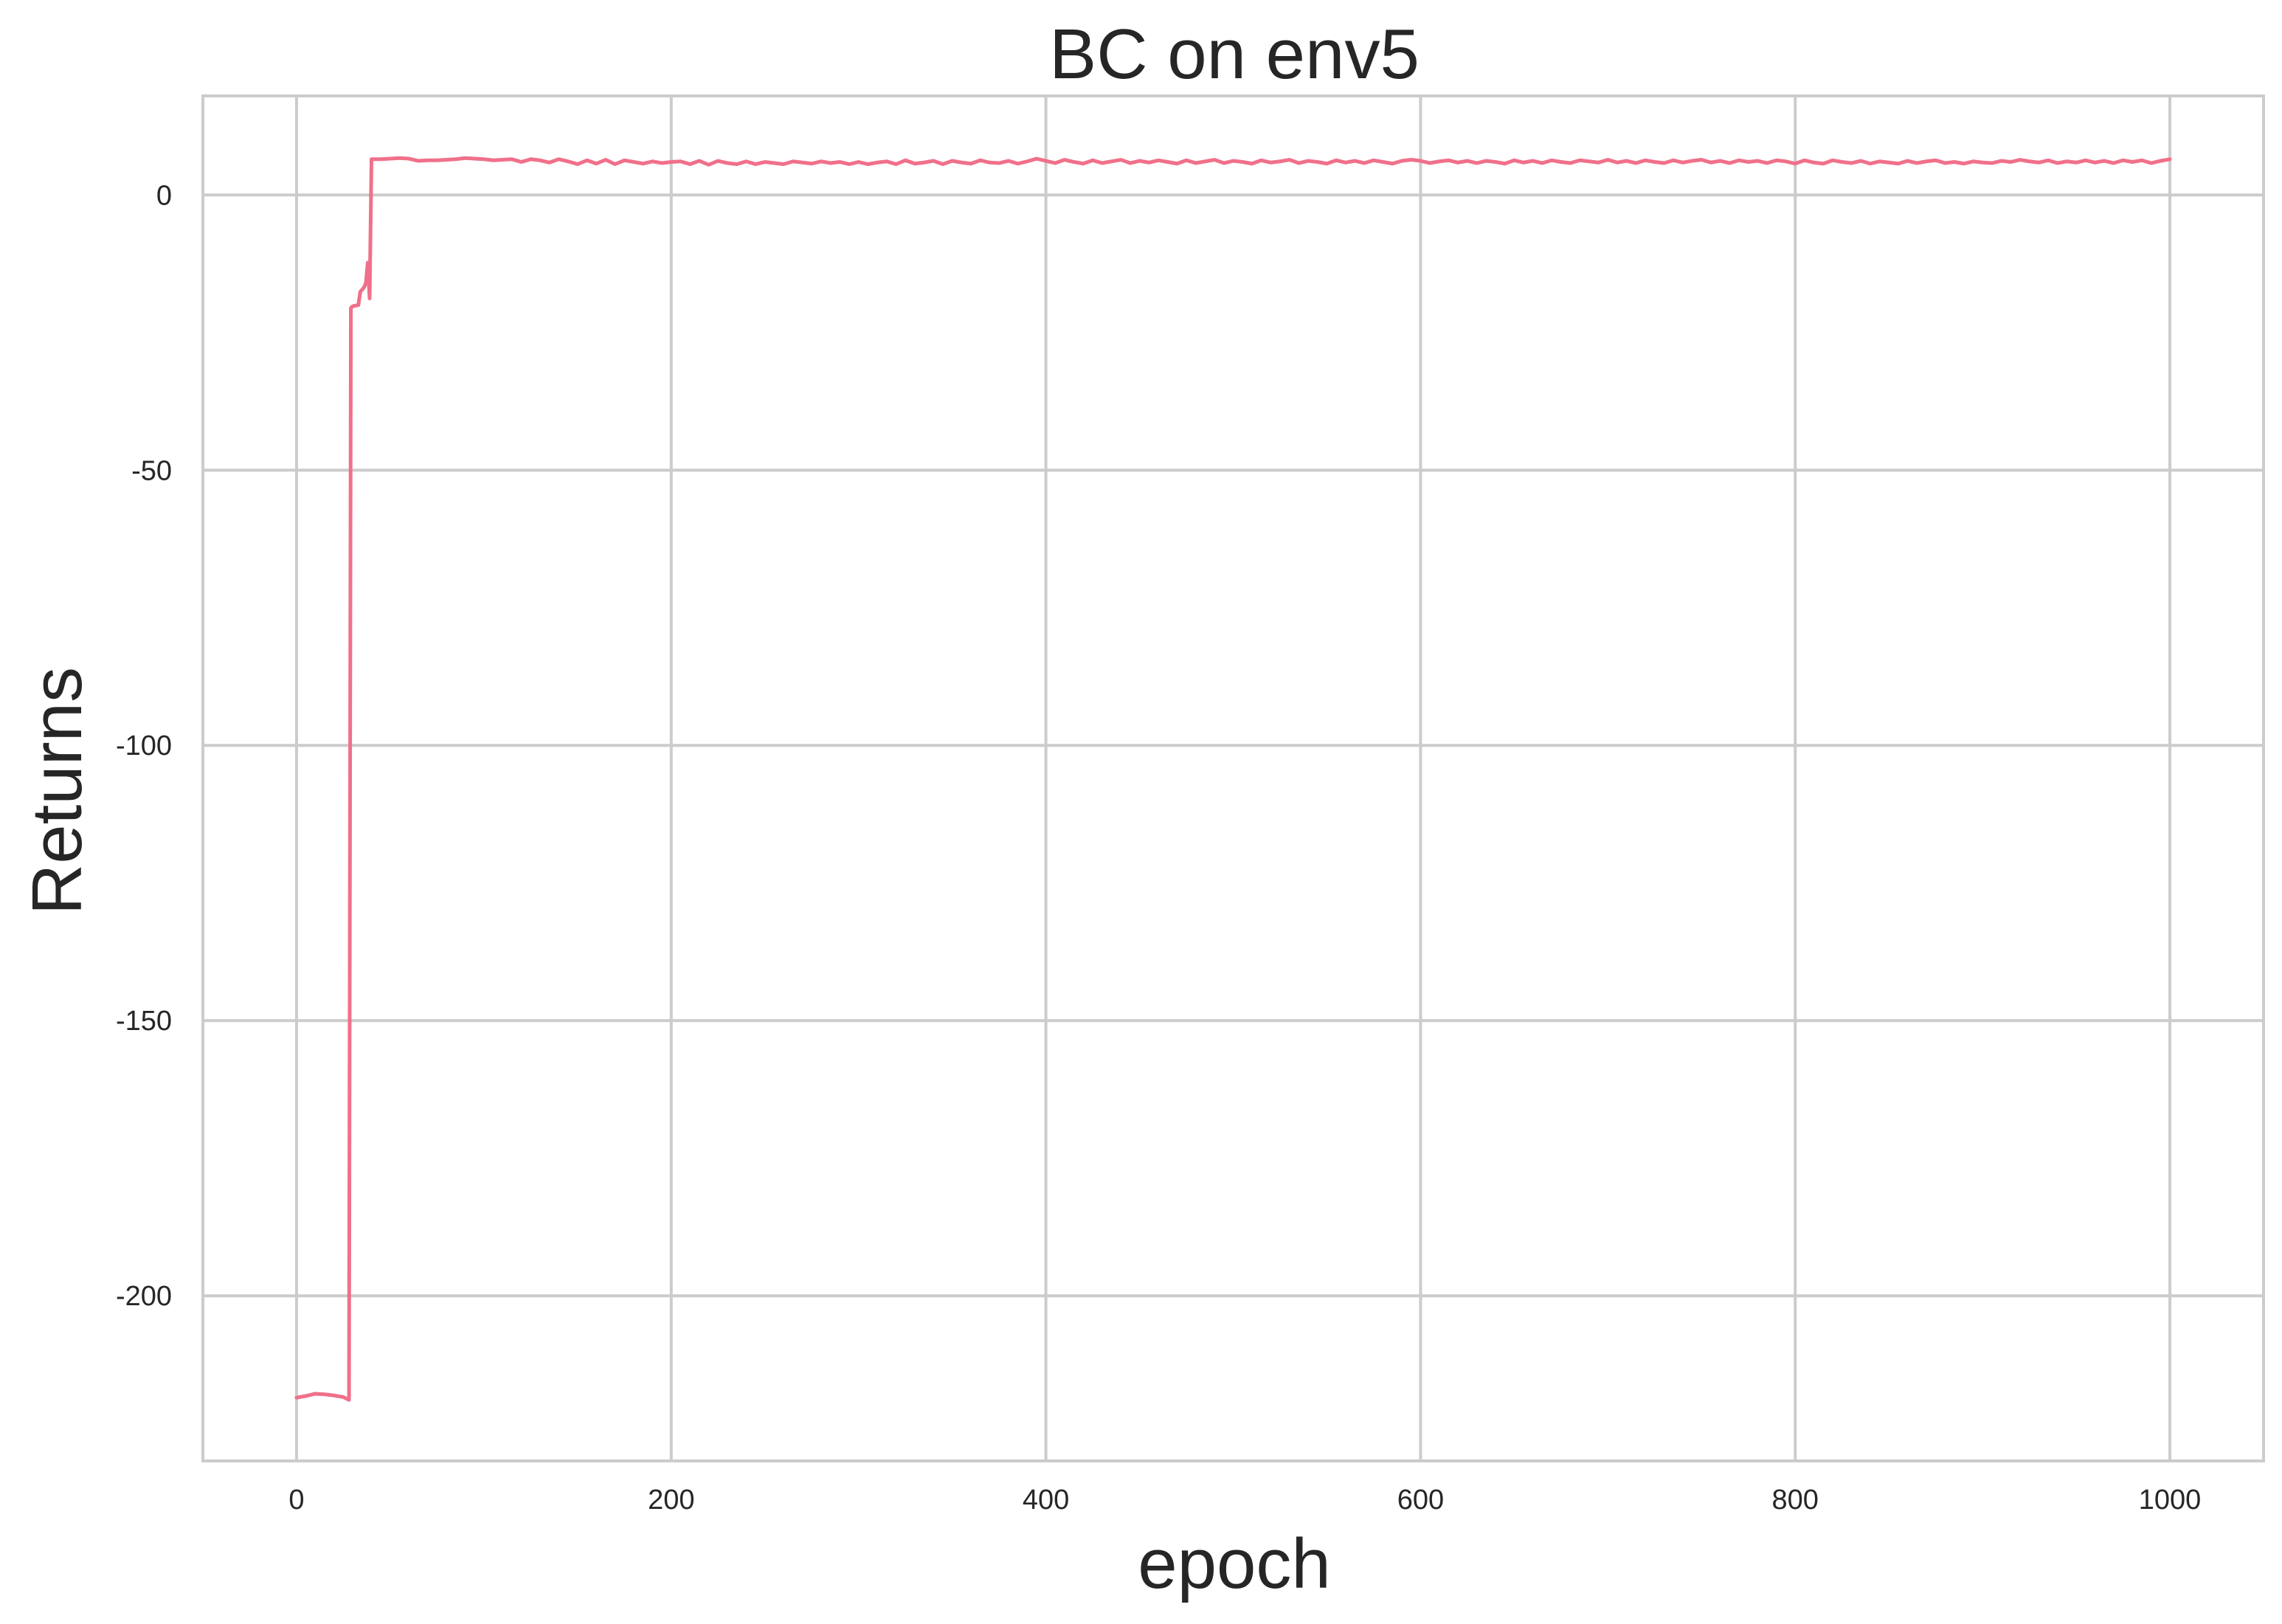  What do you see at coordinates (144, 1021) in the screenshot?
I see `y-tick-label: -150` at bounding box center [144, 1021].